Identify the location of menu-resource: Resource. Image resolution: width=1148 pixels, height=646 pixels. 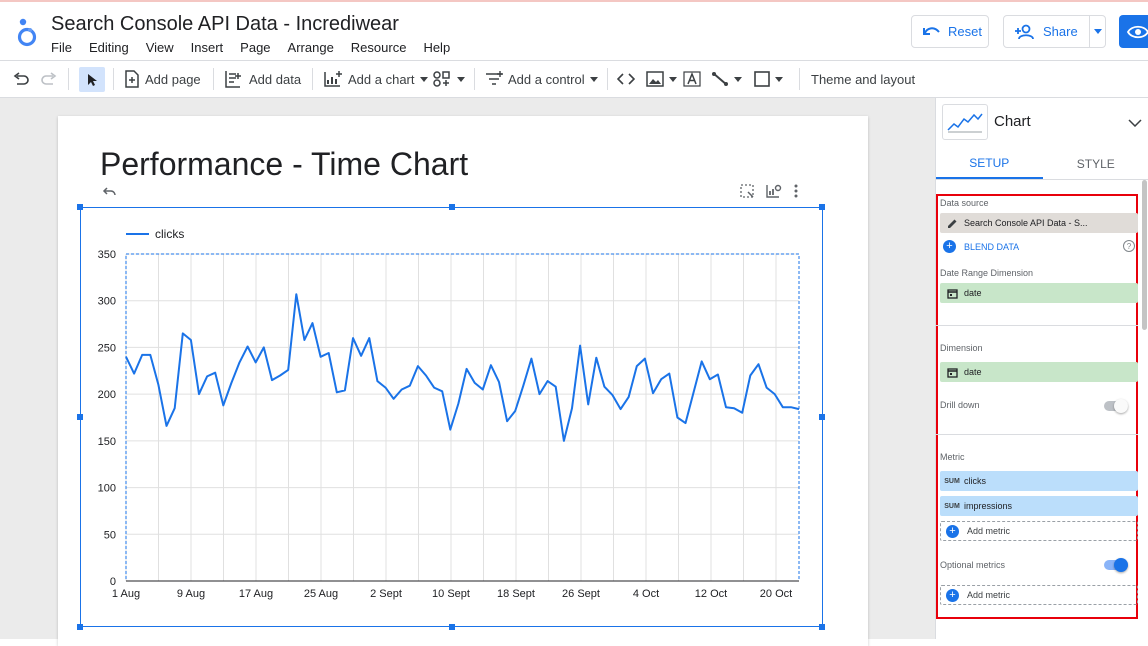
(379, 47).